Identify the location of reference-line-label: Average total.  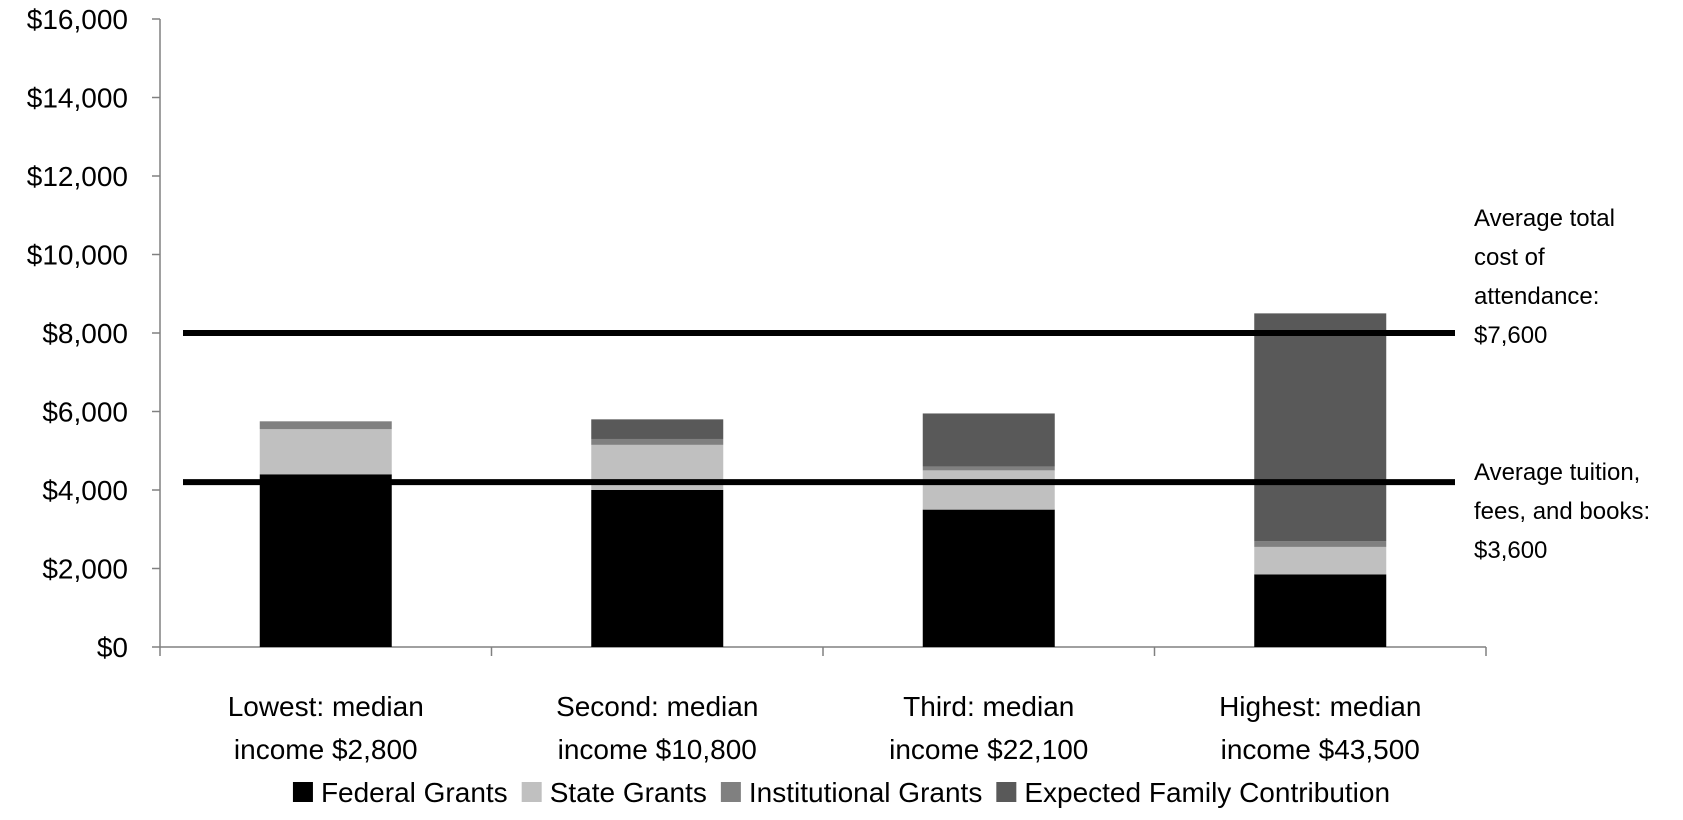
(1544, 218).